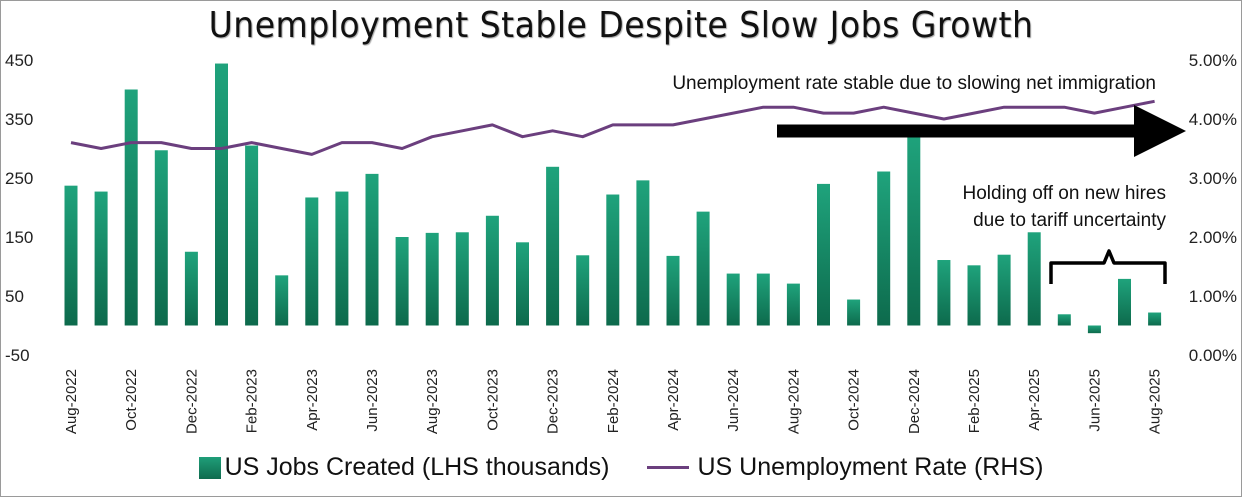 The width and height of the screenshot is (1242, 497). Describe the element at coordinates (974, 401) in the screenshot. I see `x-tick-label: Feb-2025` at that location.